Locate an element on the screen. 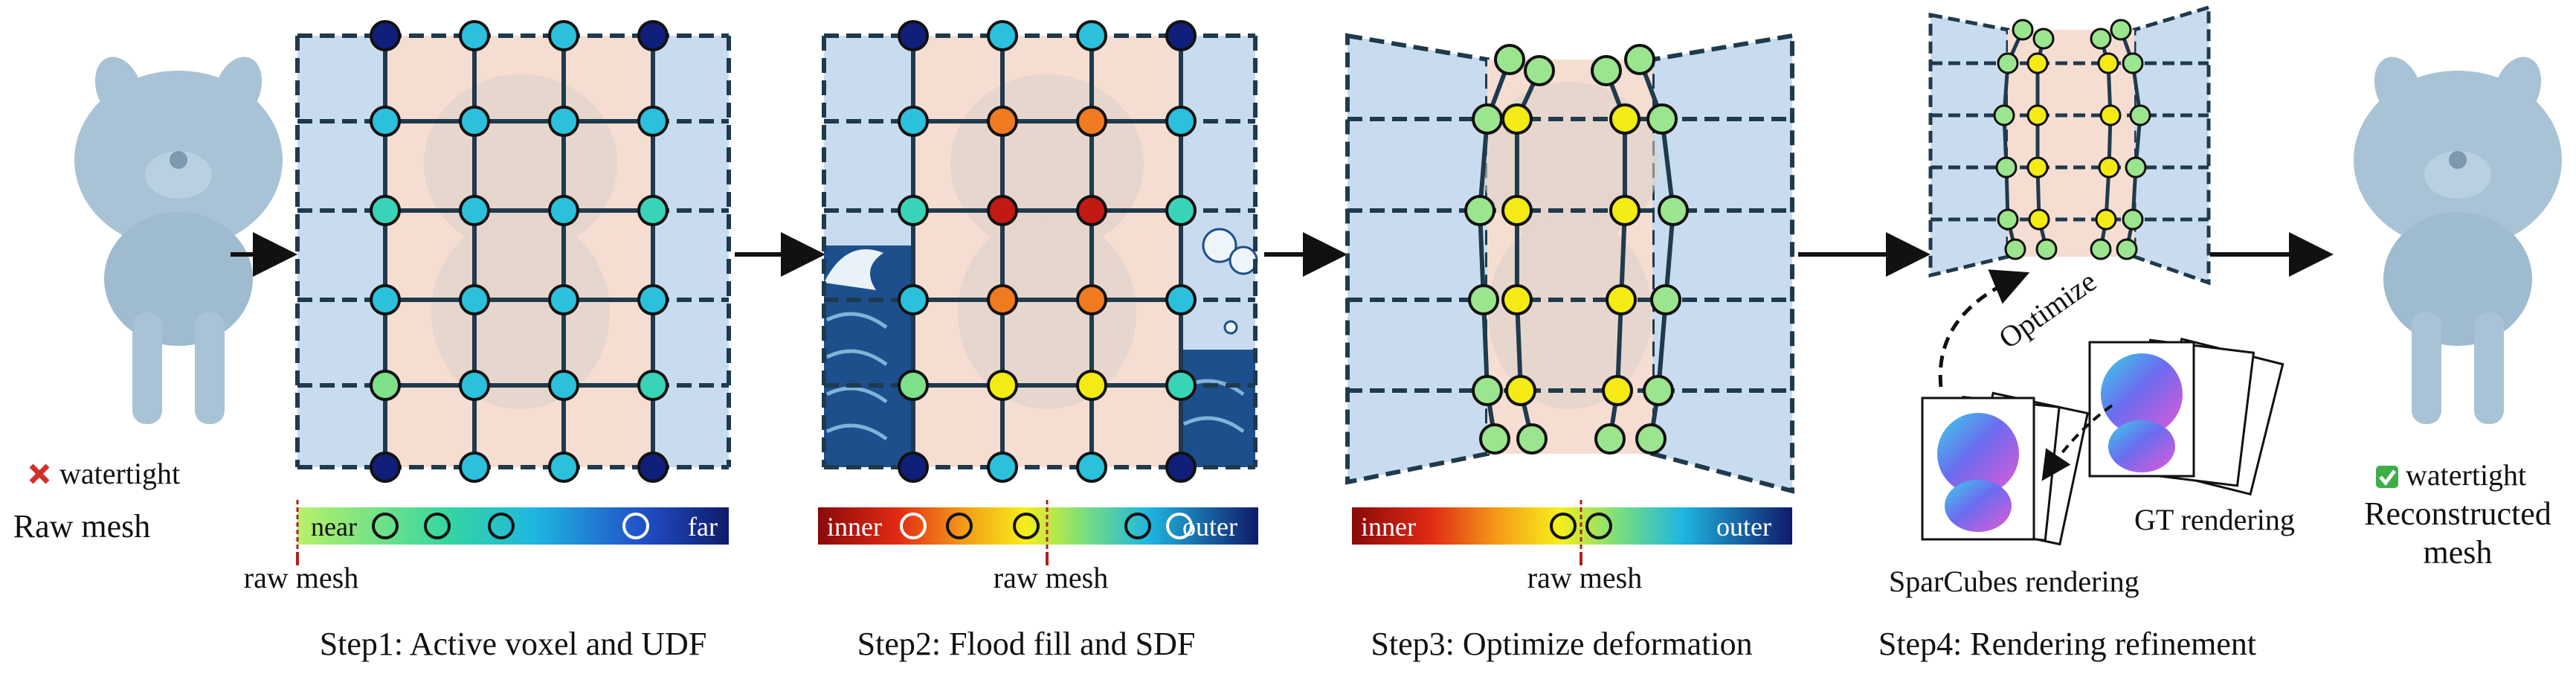 Image resolution: width=2576 pixels, height=674 pixels. step2-nodes is located at coordinates (1047, 251).